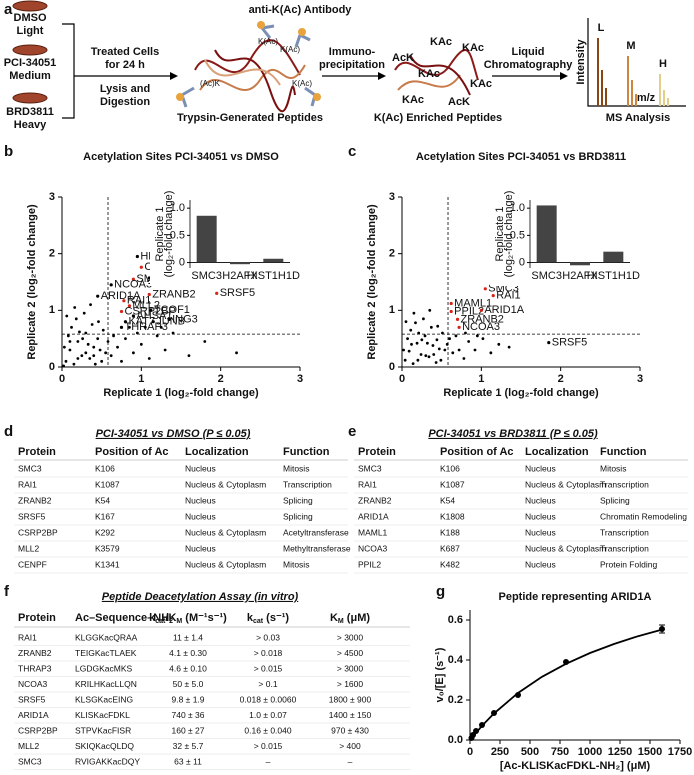 Image resolution: width=694 pixels, height=775 pixels. What do you see at coordinates (580, 276) in the screenshot?
I see `x-tick-label: H2AFX` at bounding box center [580, 276].